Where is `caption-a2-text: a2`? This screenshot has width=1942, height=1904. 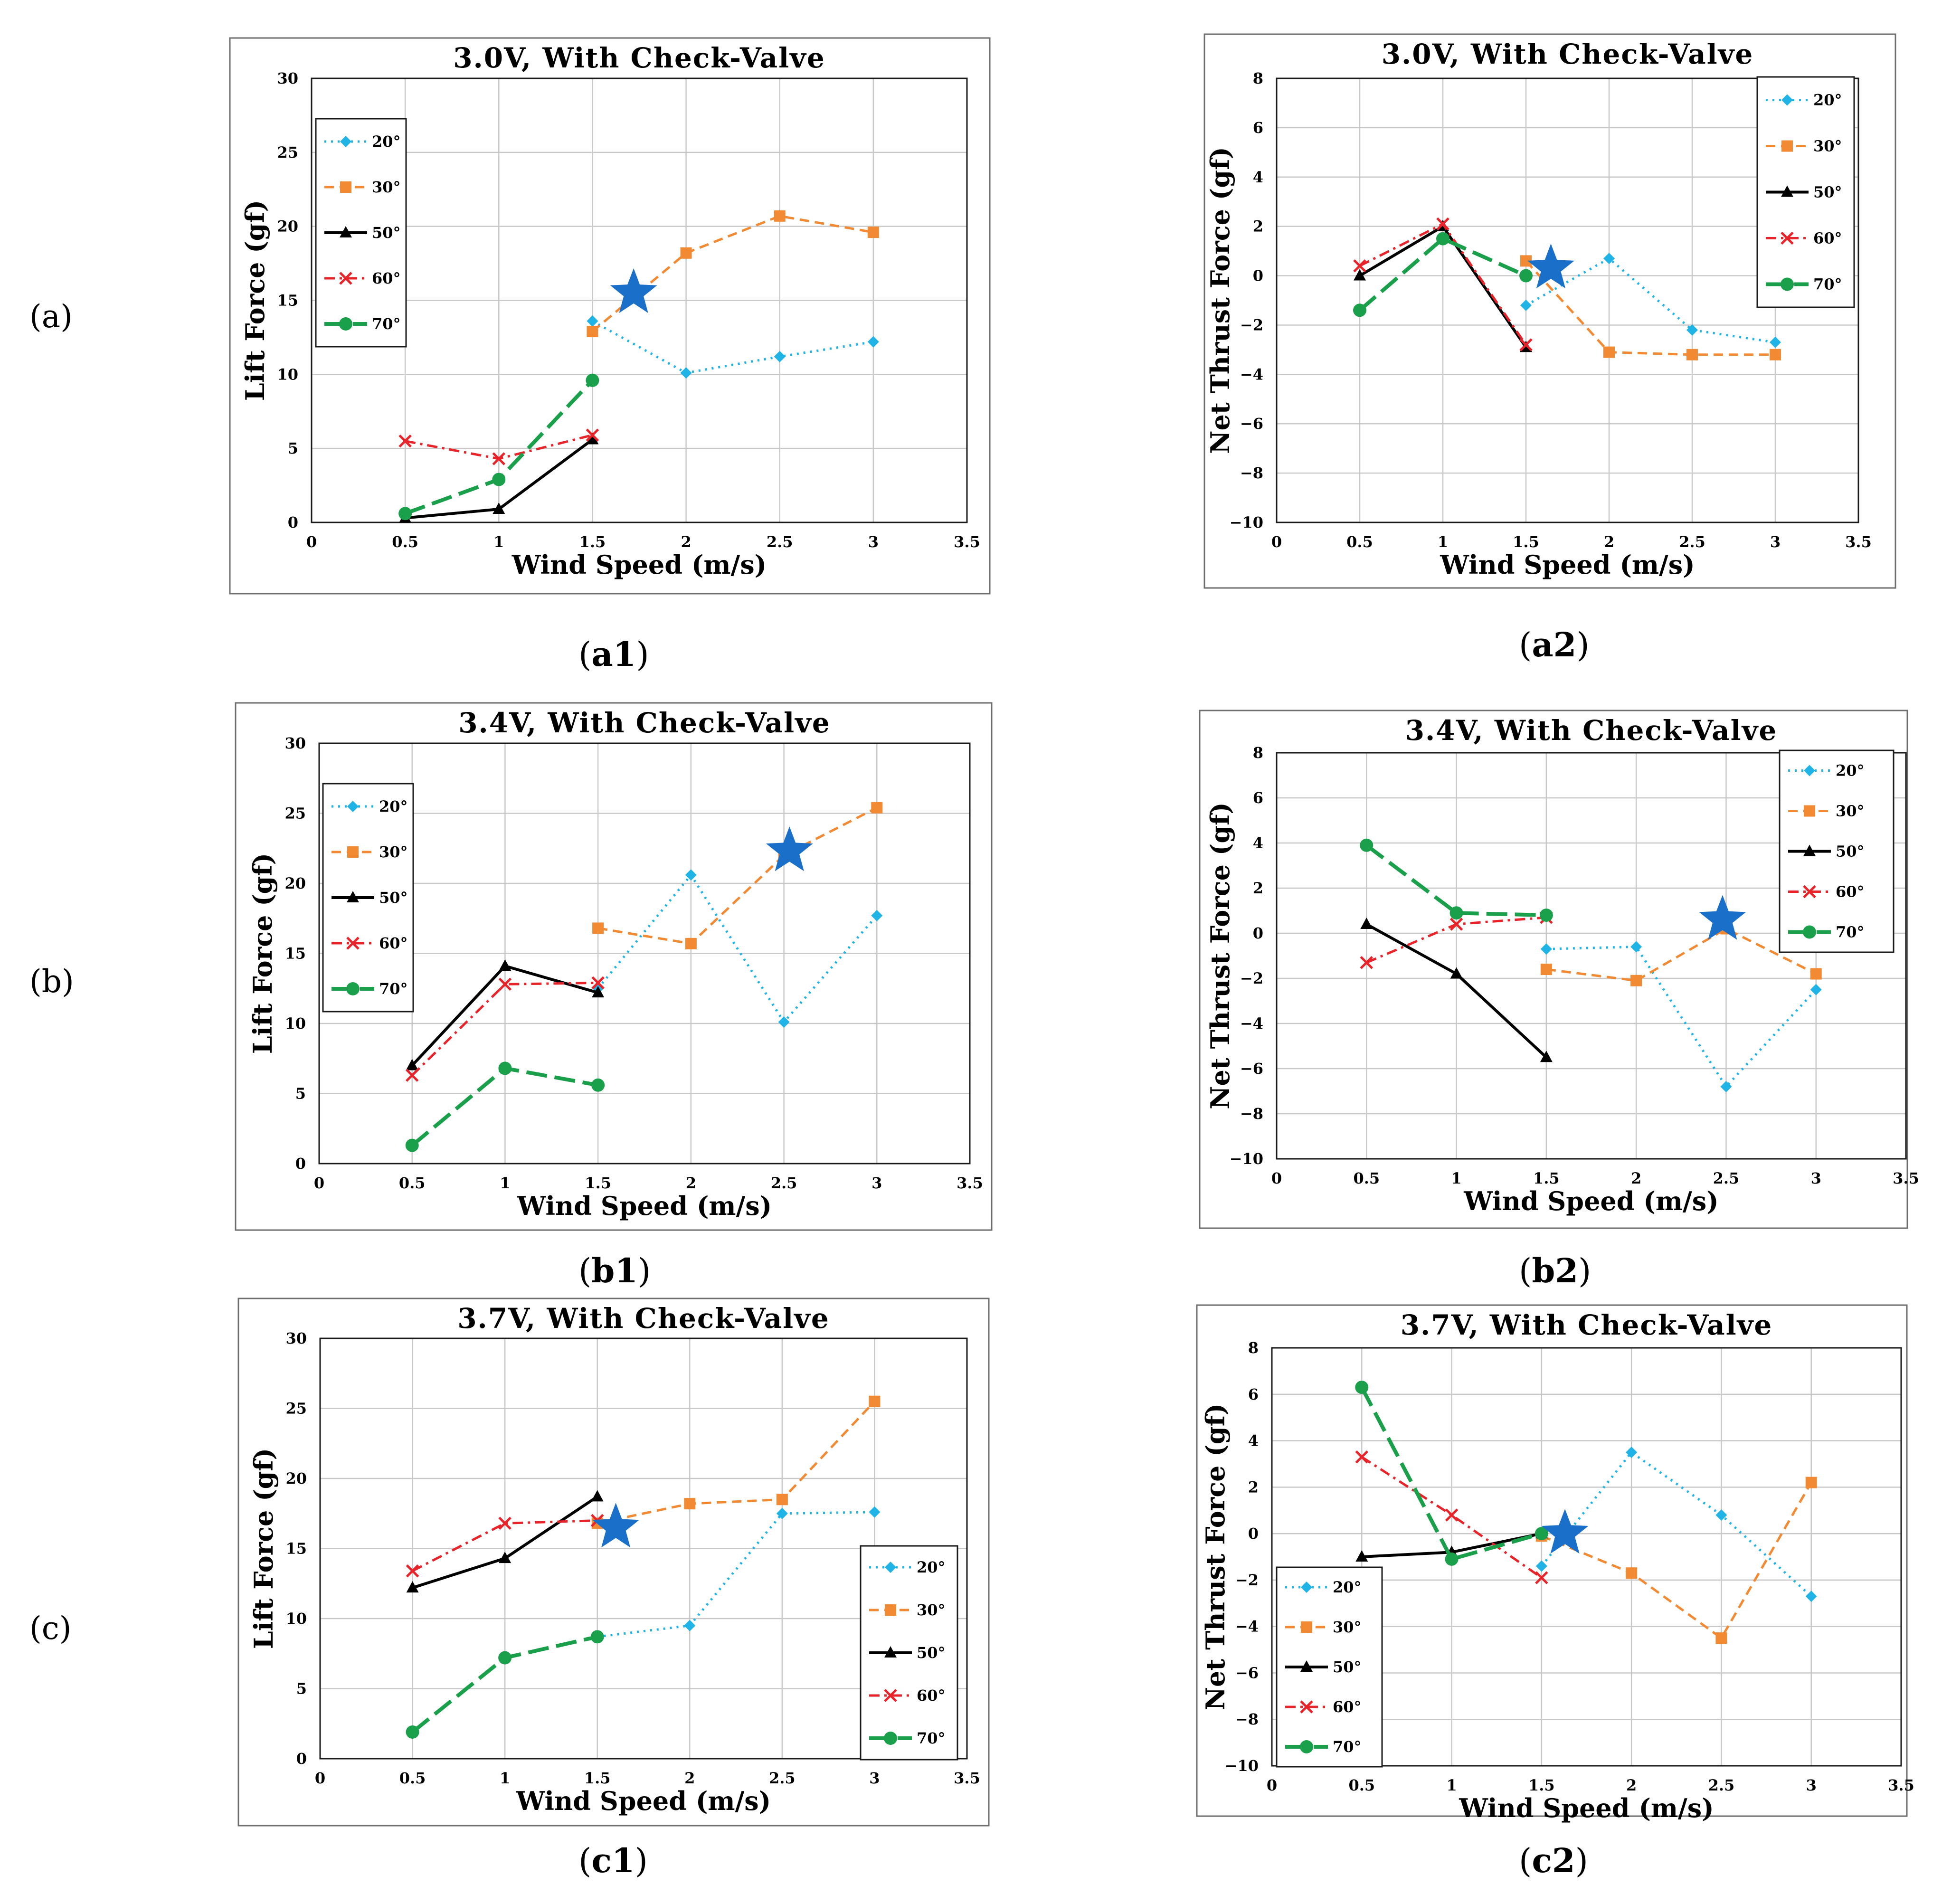
caption-a2-text: a2 is located at coordinates (1555, 644).